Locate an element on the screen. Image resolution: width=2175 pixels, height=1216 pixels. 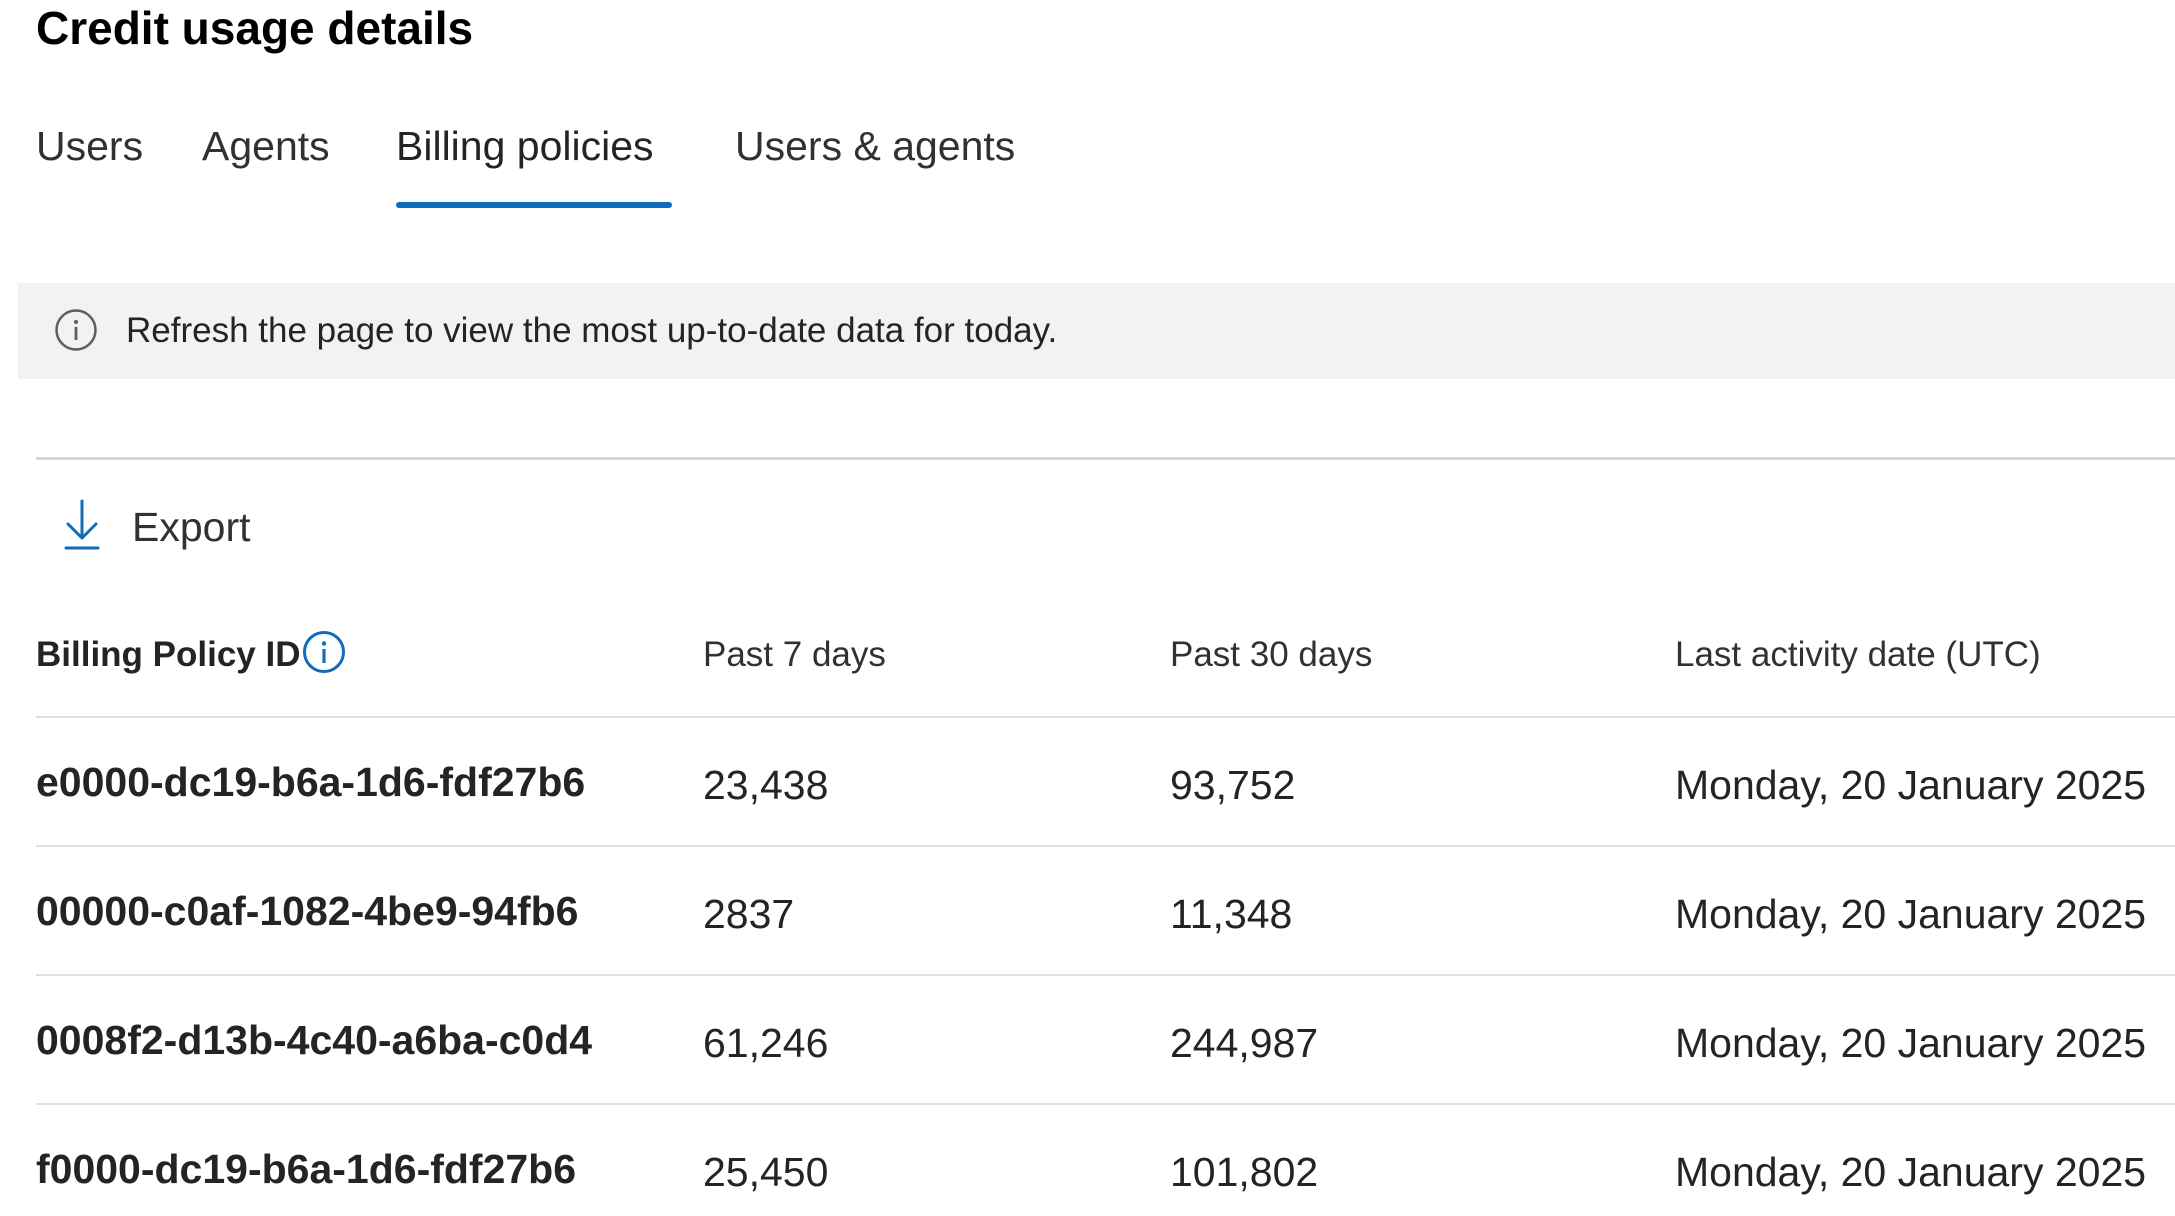
tab-agents: Agents is located at coordinates (266, 146).